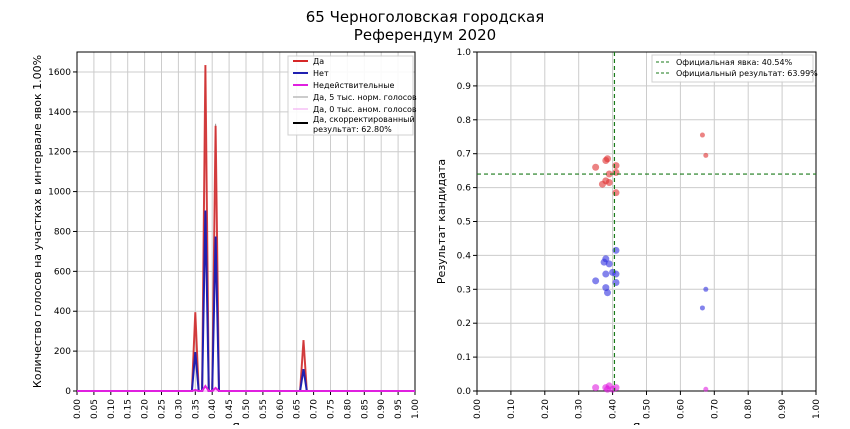  What do you see at coordinates (59, 73) in the screenshot?
I see `y-tick-label: 1600` at bounding box center [59, 73].